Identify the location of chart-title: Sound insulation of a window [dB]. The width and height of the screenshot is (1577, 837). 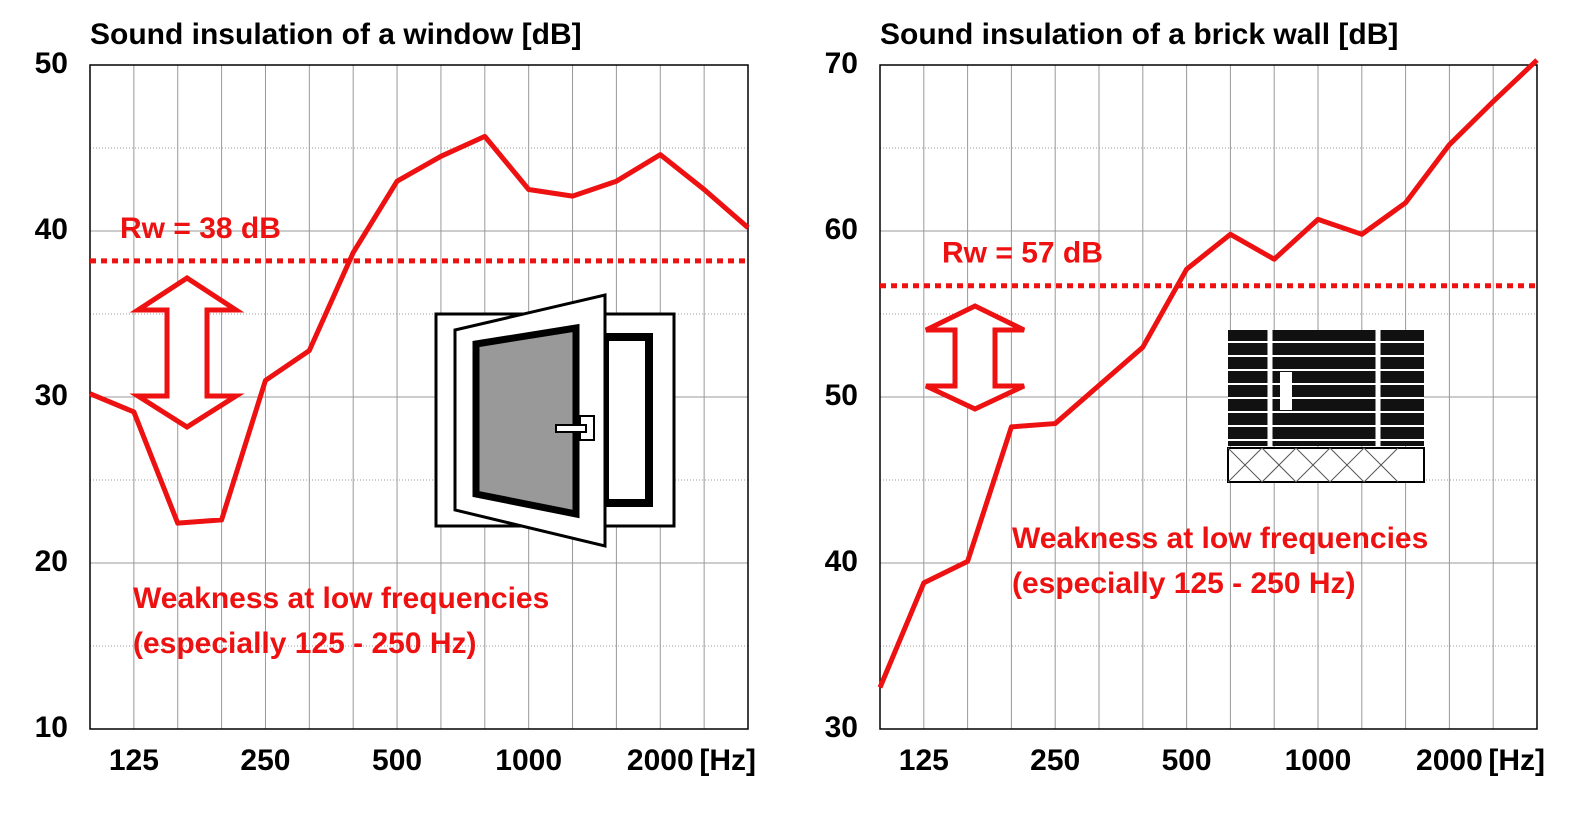
(336, 34).